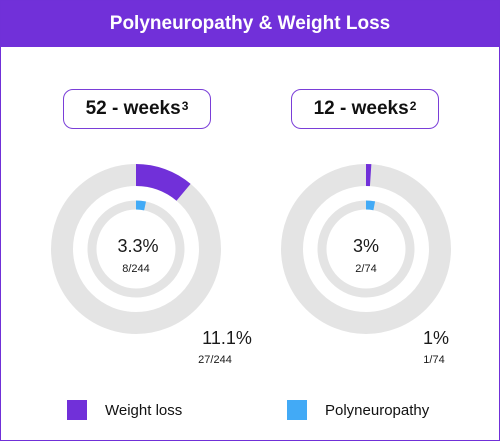 This screenshot has width=500, height=441. Describe the element at coordinates (227, 338) in the screenshot. I see `weight-loss-percent-label: 11.1%` at that location.